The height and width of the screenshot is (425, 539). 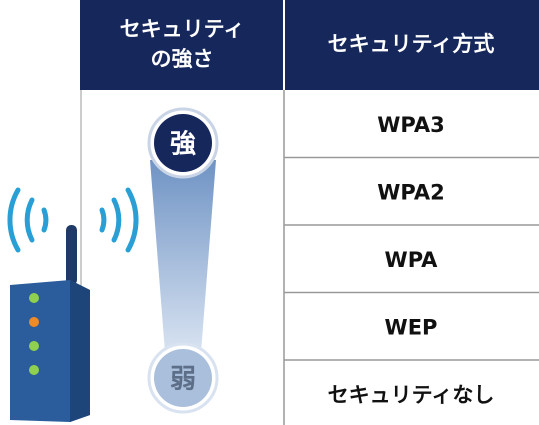 I want to click on method-label: WEP, so click(x=411, y=327).